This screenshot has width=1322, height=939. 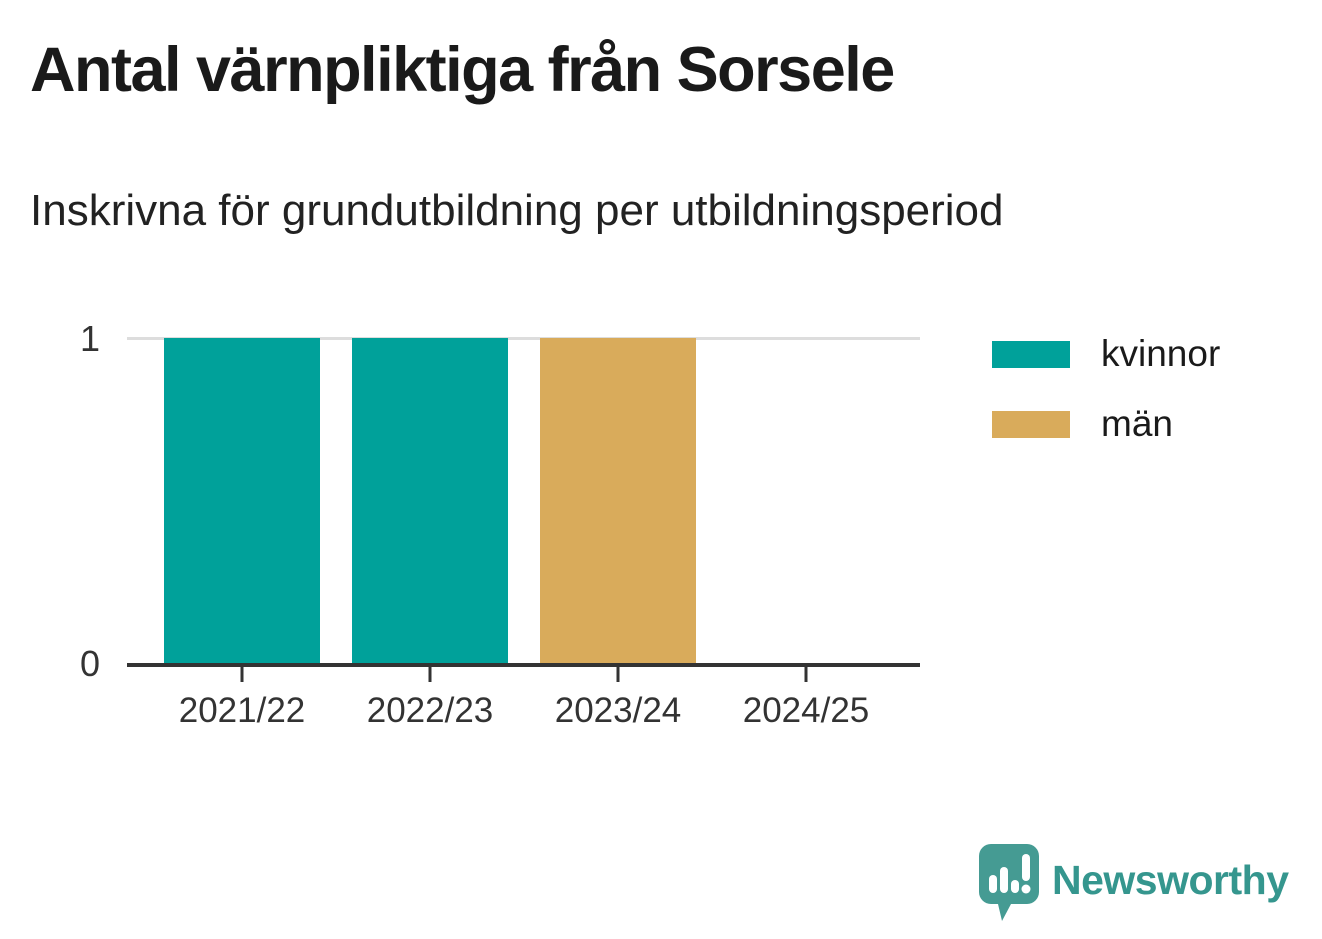 I want to click on x-tick-mark-2022/23, so click(x=430, y=674).